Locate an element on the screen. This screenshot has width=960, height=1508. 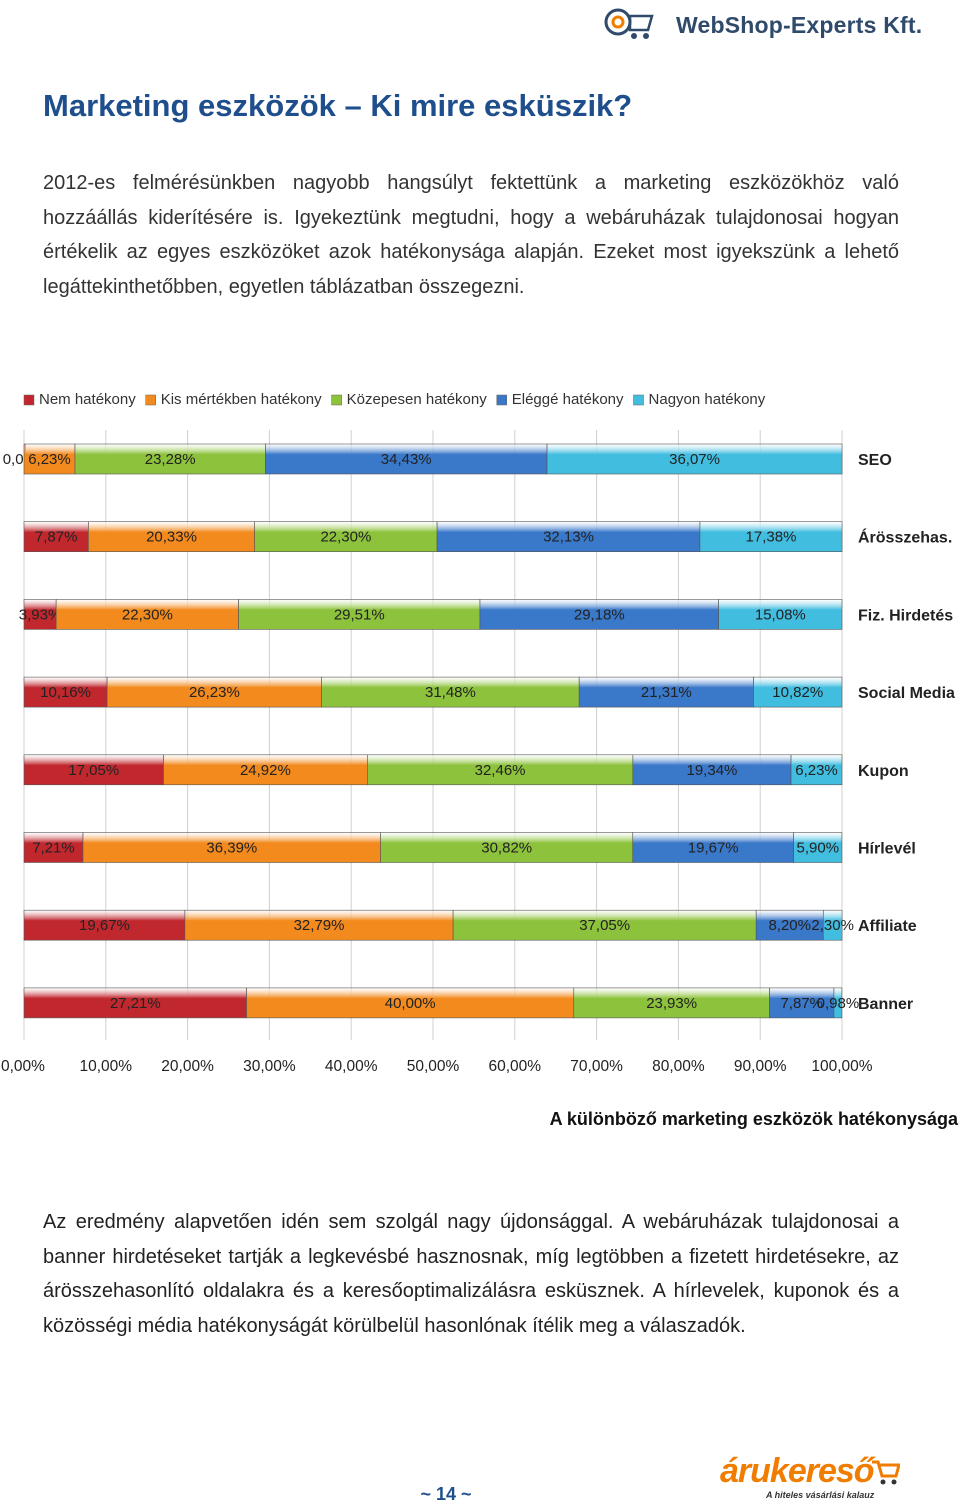
data-label: 24,92% is located at coordinates (265, 770).